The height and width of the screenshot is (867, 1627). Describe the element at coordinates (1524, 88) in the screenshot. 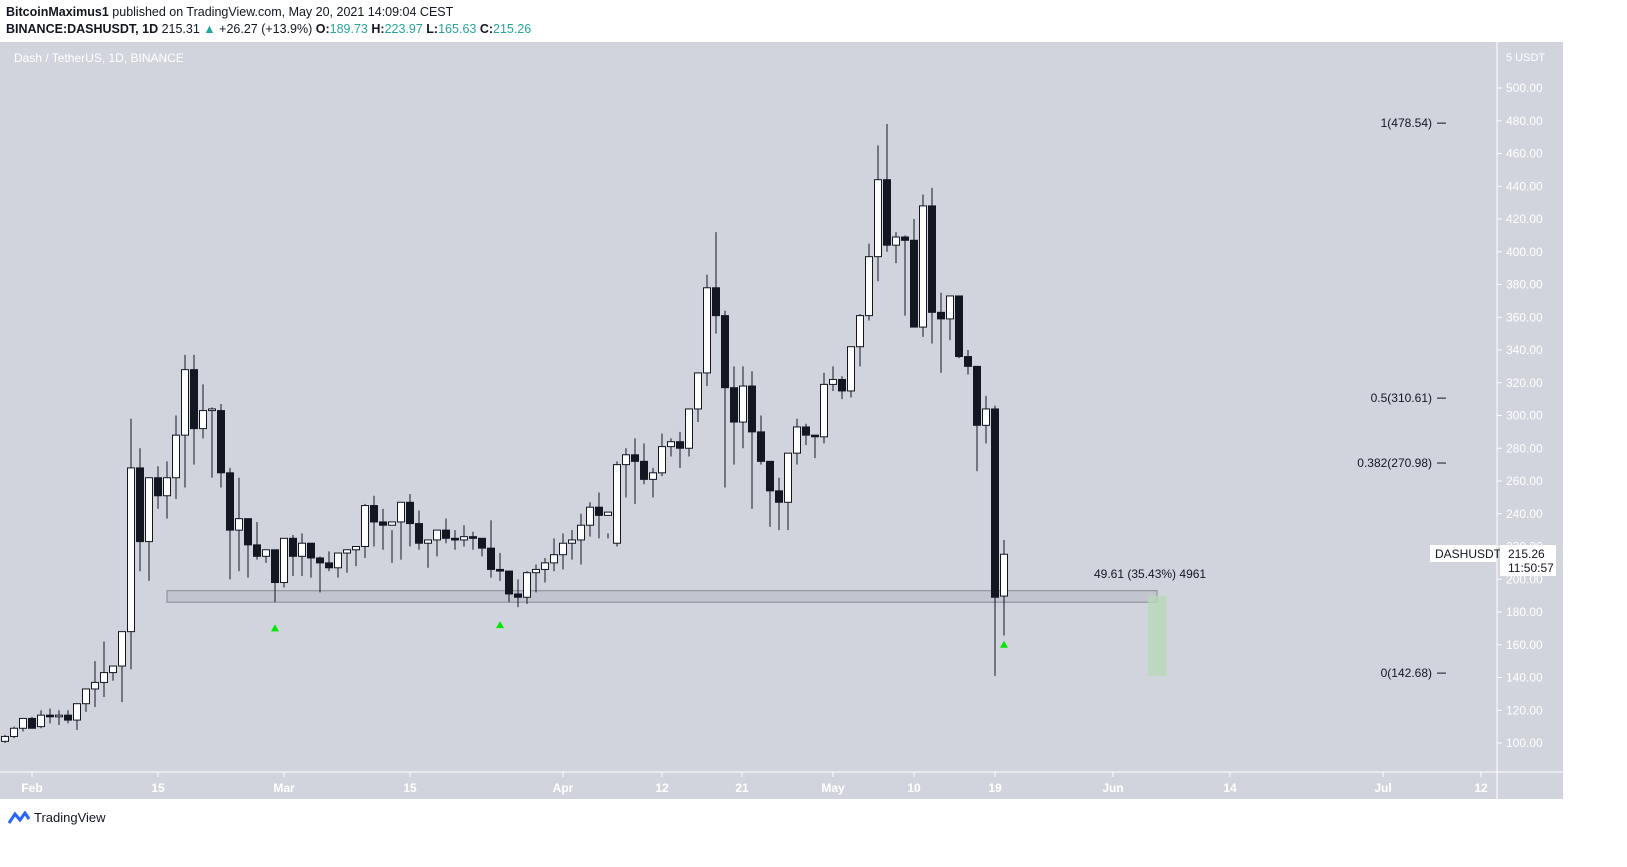

I see `price-tick-label: 500.00` at that location.